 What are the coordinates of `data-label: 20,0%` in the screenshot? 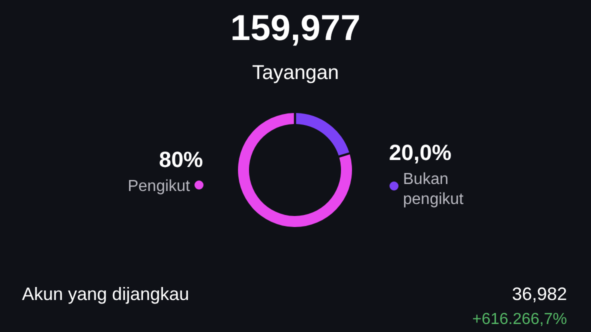 It's located at (420, 152).